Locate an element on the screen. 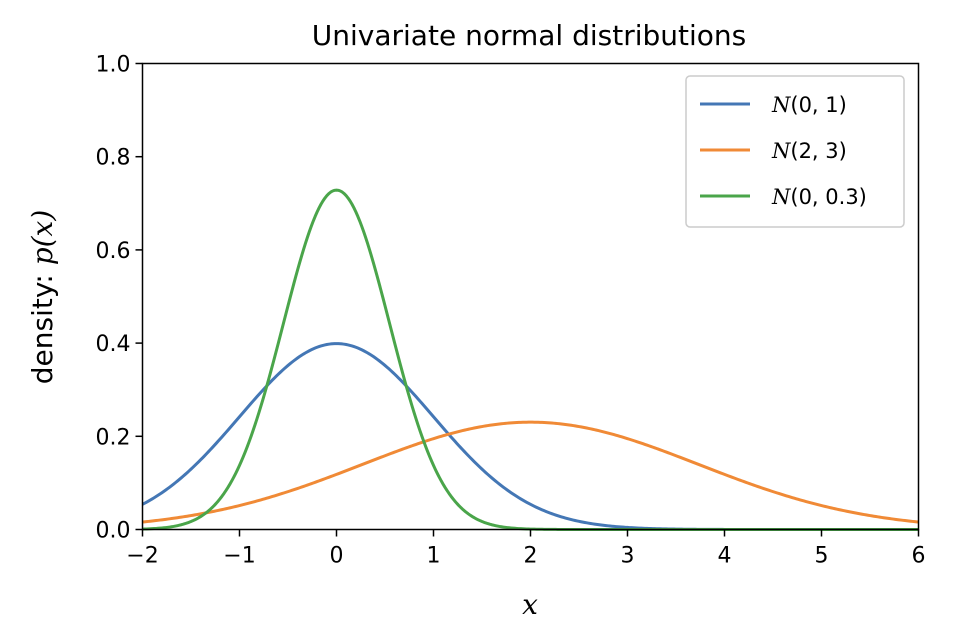 The width and height of the screenshot is (980, 626). y-tick-label: 0.4 is located at coordinates (113, 344).